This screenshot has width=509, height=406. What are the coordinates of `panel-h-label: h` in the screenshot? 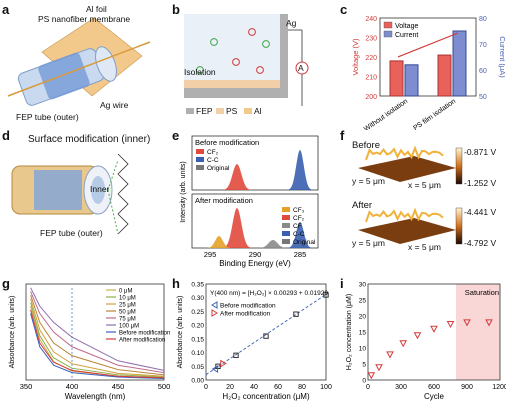 It's located at (176, 283).